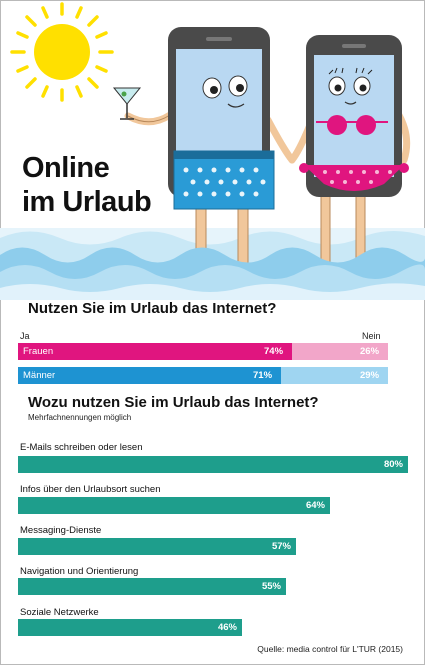 This screenshot has width=425, height=665. Describe the element at coordinates (61, 530) in the screenshot. I see `category-label: Messaging-Dienste` at that location.